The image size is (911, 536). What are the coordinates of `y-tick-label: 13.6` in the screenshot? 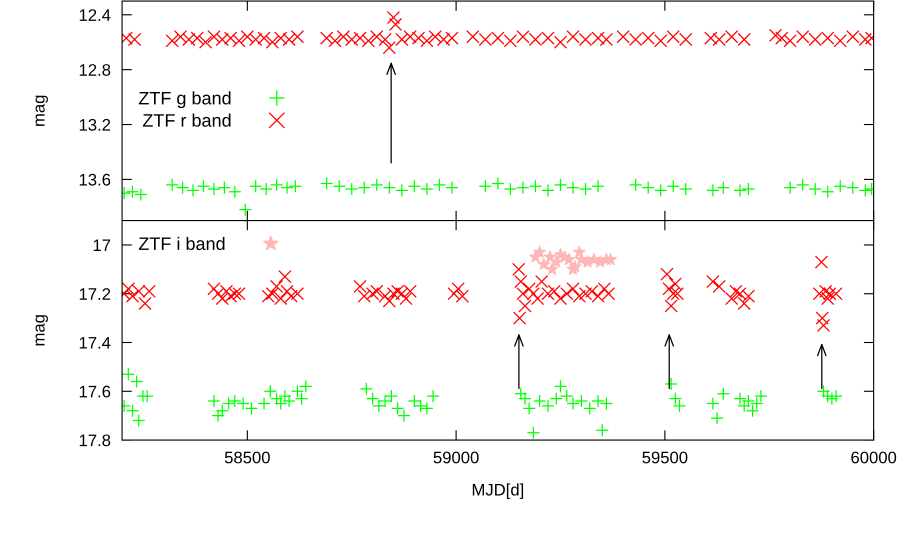 It's located at (95, 180).